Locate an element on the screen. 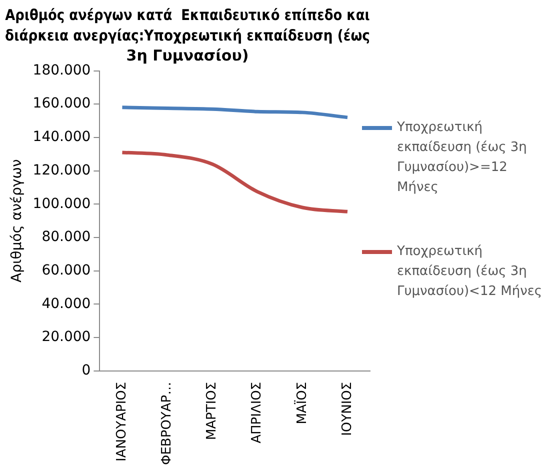 This screenshot has height=468, width=550. y-tick-label: 180.000 is located at coordinates (61, 70).